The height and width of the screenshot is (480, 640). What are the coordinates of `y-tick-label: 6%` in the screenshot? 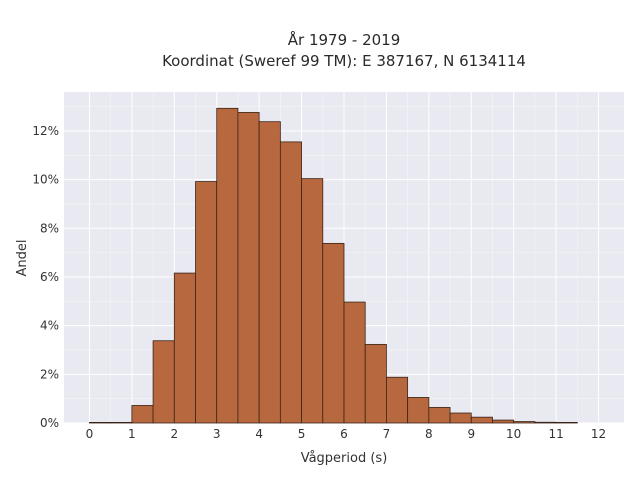 It's located at (49, 277).